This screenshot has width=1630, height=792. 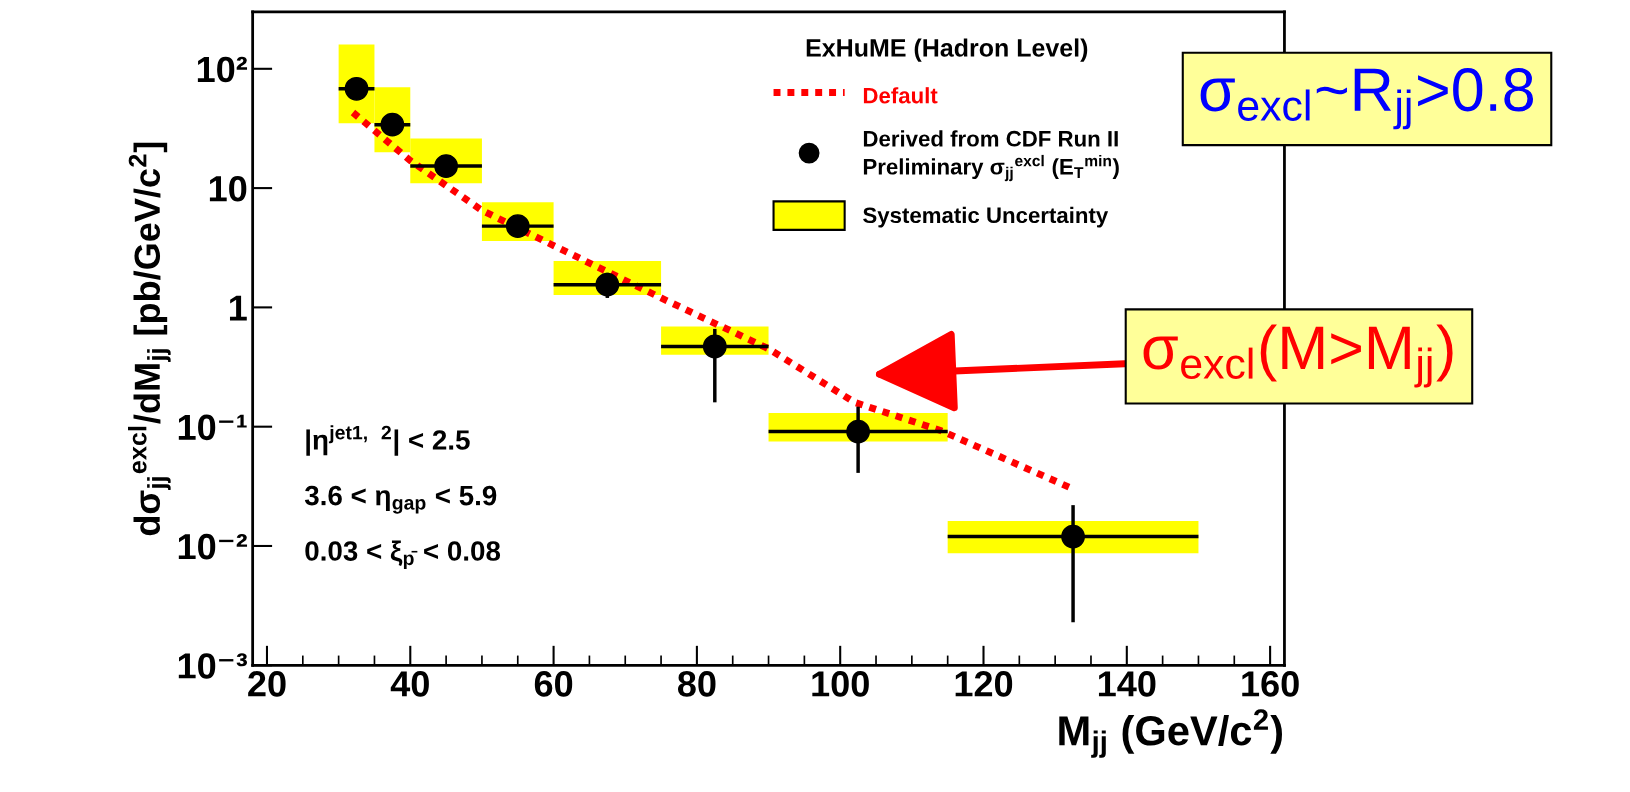 I want to click on y-tick-label: 10, so click(x=228, y=188).